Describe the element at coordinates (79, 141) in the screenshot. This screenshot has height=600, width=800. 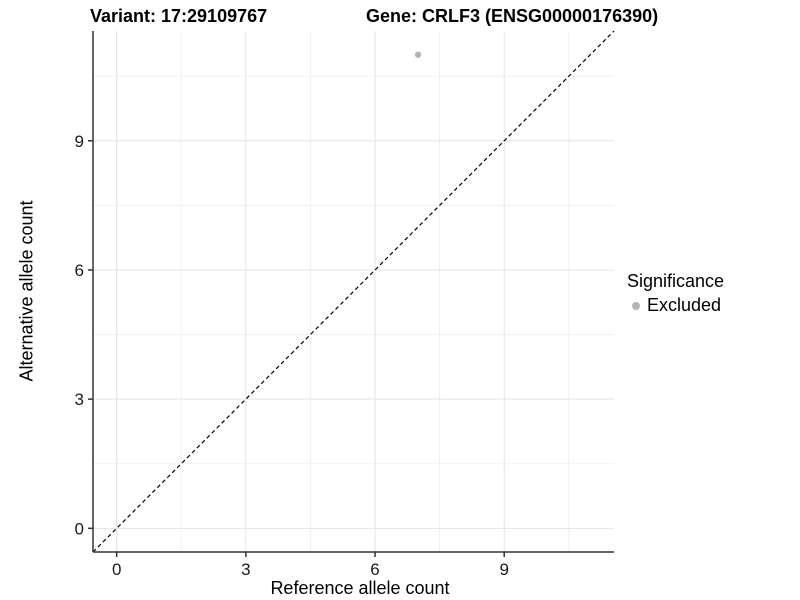
I see `y-tick-label: 9` at that location.